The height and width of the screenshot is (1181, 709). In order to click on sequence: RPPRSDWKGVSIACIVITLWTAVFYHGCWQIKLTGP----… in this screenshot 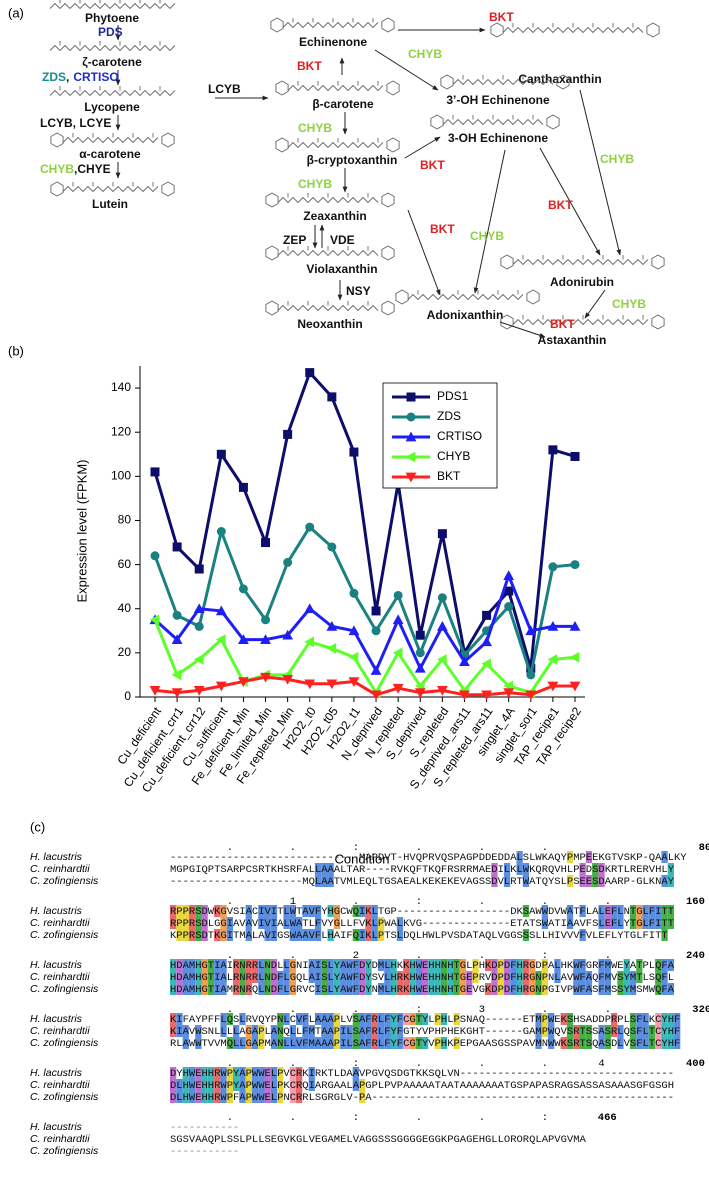, I will do `click(422, 912)`.